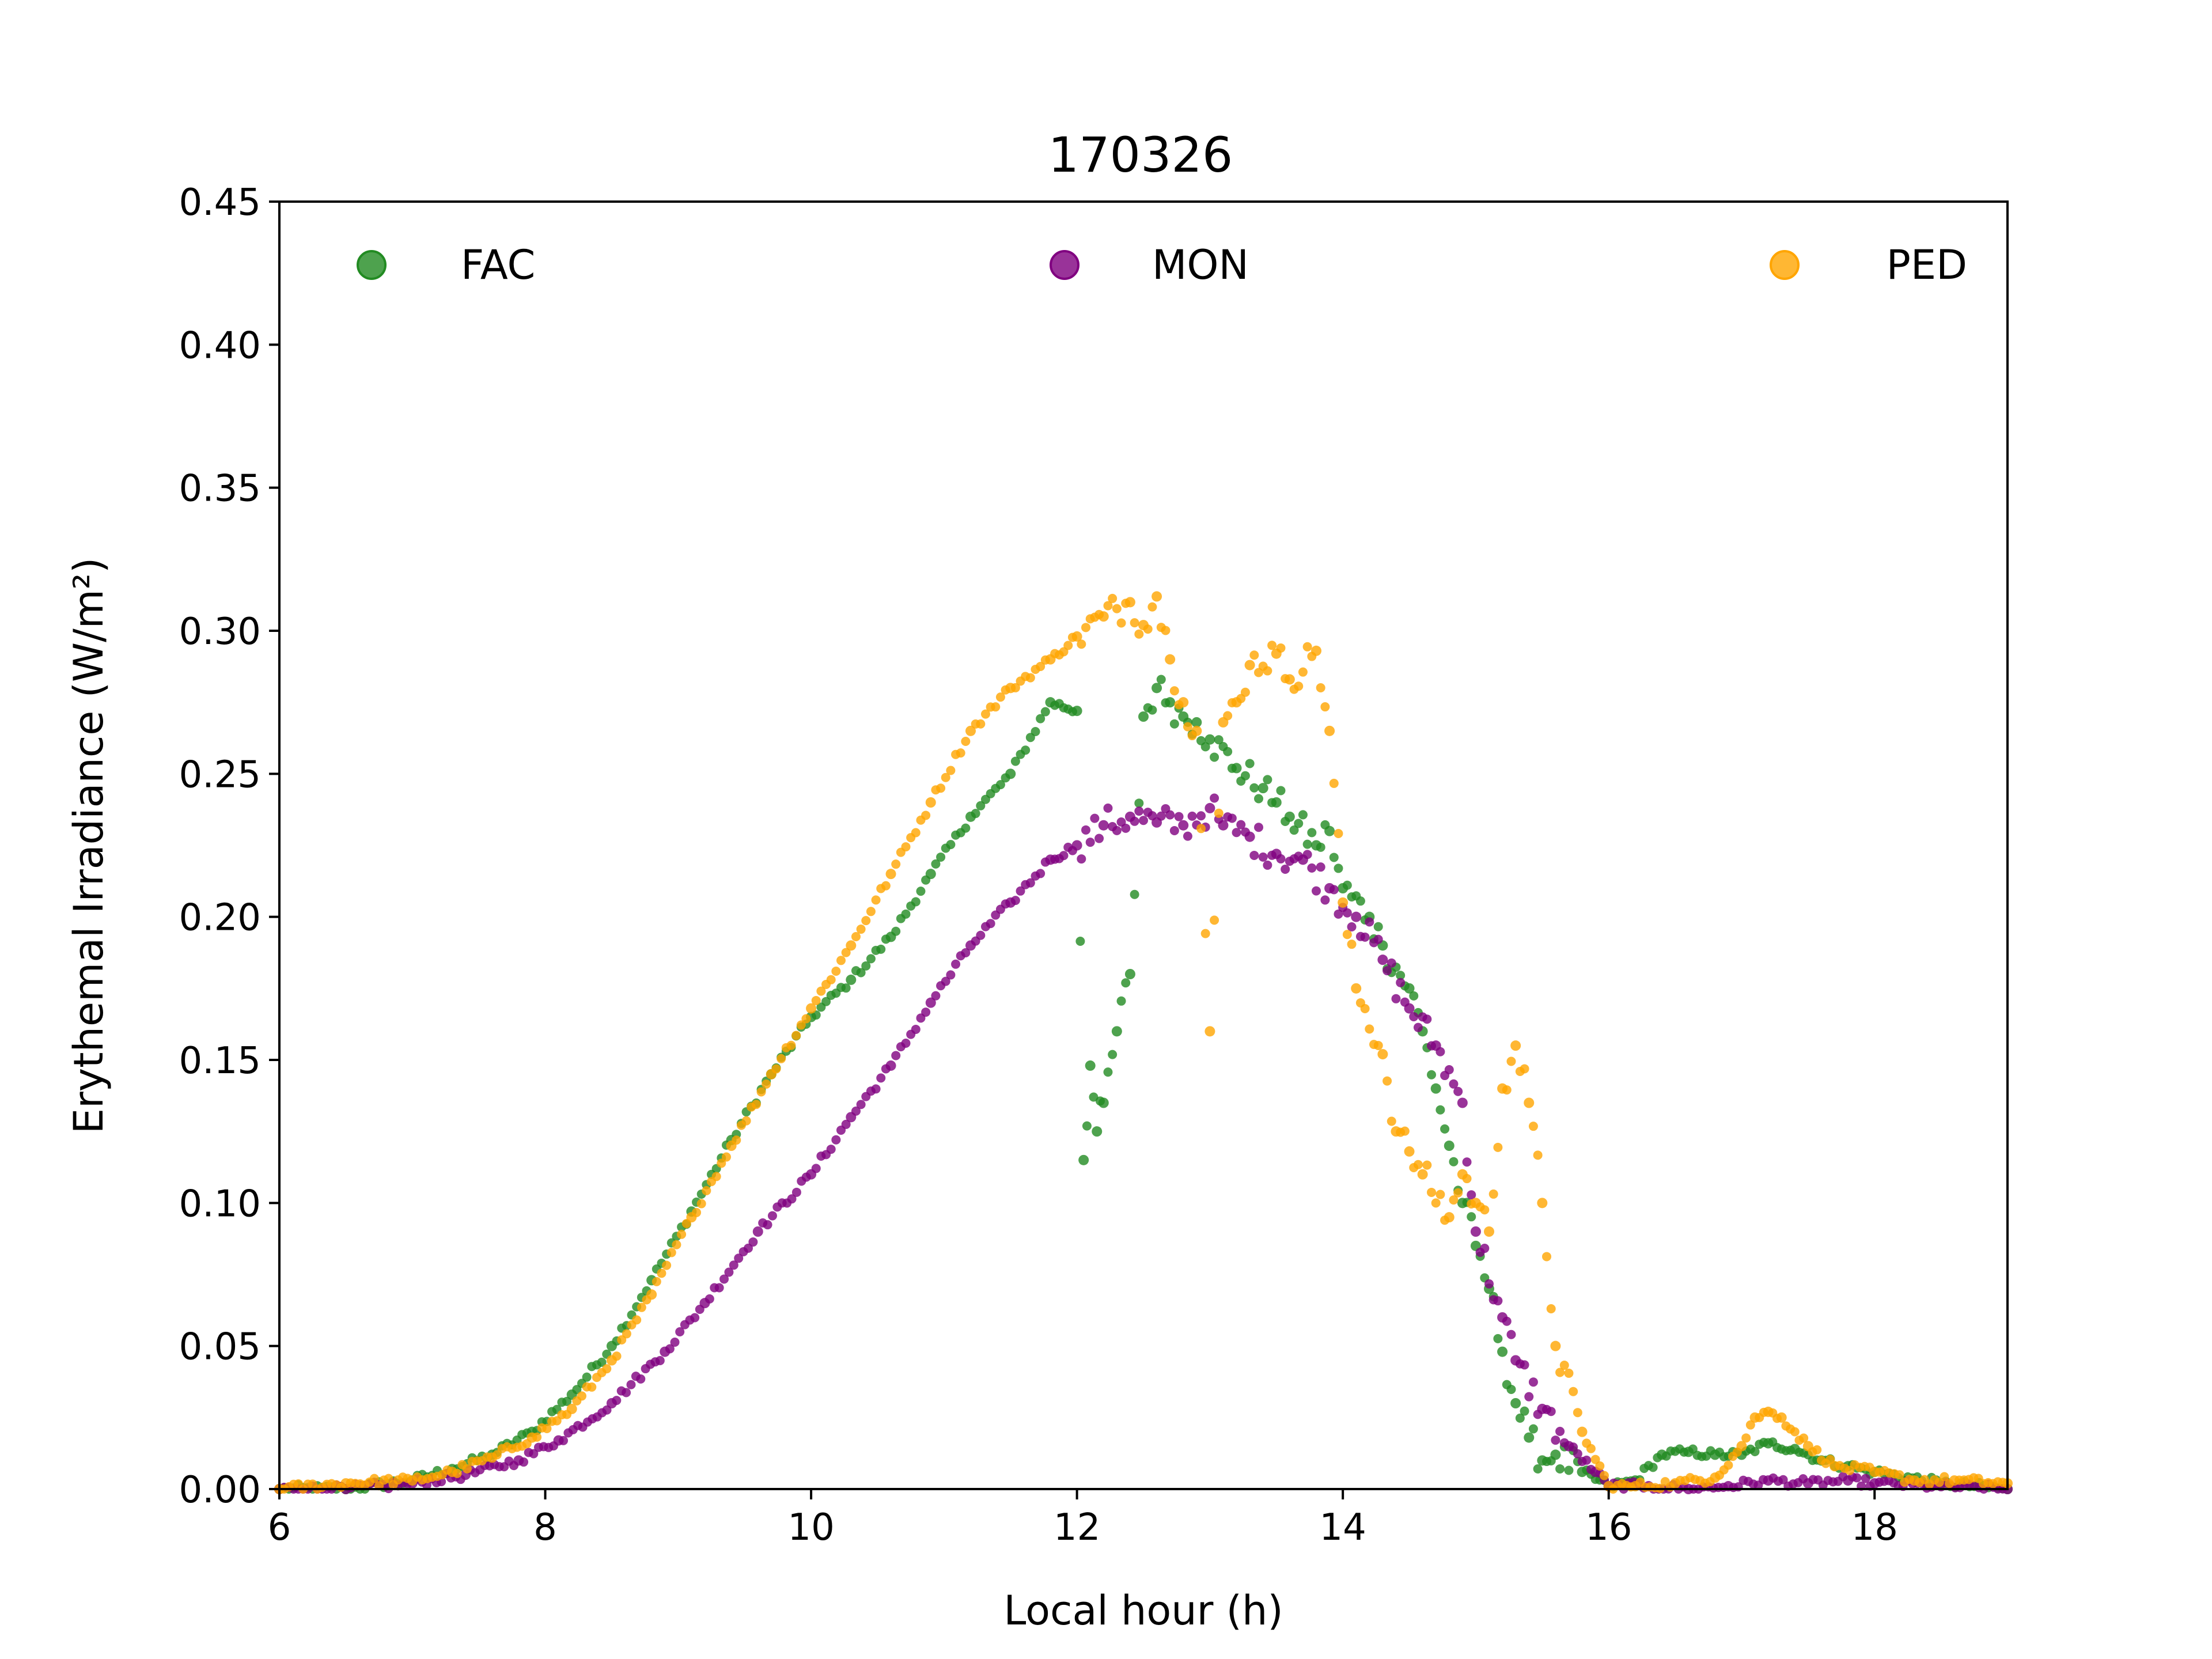 This screenshot has height=1659, width=2212. What do you see at coordinates (220, 632) in the screenshot?
I see `y-tick-label: 0.30` at bounding box center [220, 632].